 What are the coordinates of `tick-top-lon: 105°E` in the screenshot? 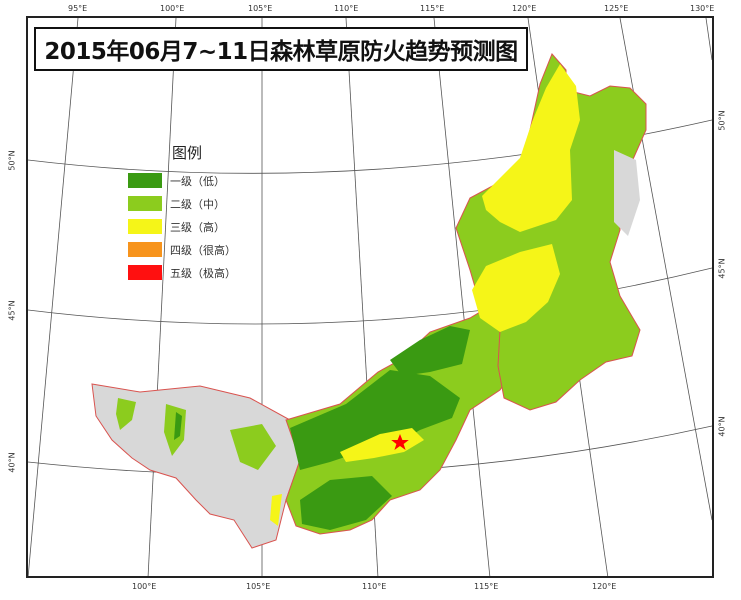 It's located at (260, 8).